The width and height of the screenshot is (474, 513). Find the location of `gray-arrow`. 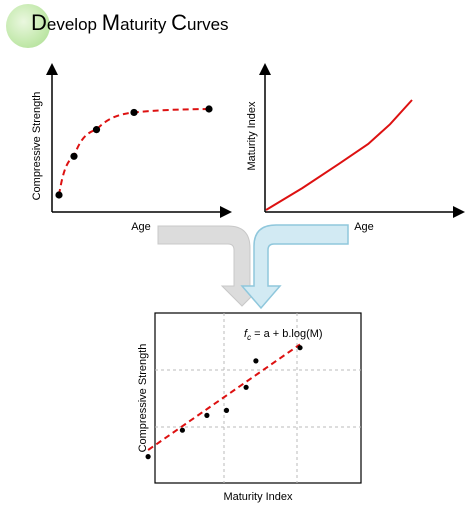

gray-arrow is located at coordinates (210, 266).